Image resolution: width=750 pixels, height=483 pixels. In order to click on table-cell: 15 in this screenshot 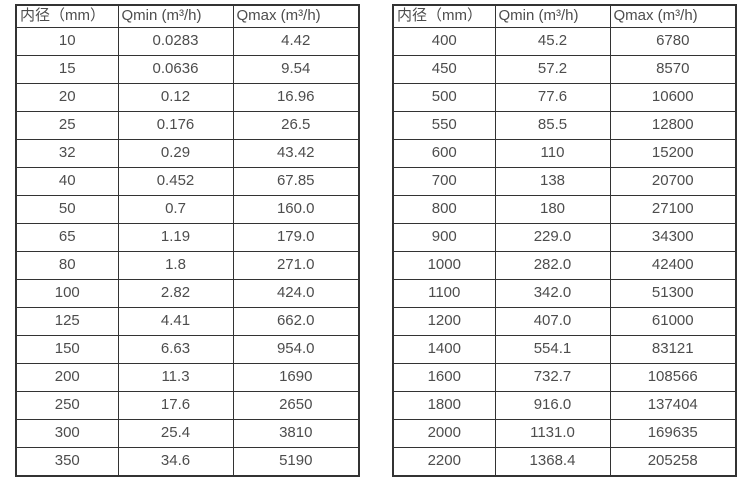, I will do `click(67, 69)`.